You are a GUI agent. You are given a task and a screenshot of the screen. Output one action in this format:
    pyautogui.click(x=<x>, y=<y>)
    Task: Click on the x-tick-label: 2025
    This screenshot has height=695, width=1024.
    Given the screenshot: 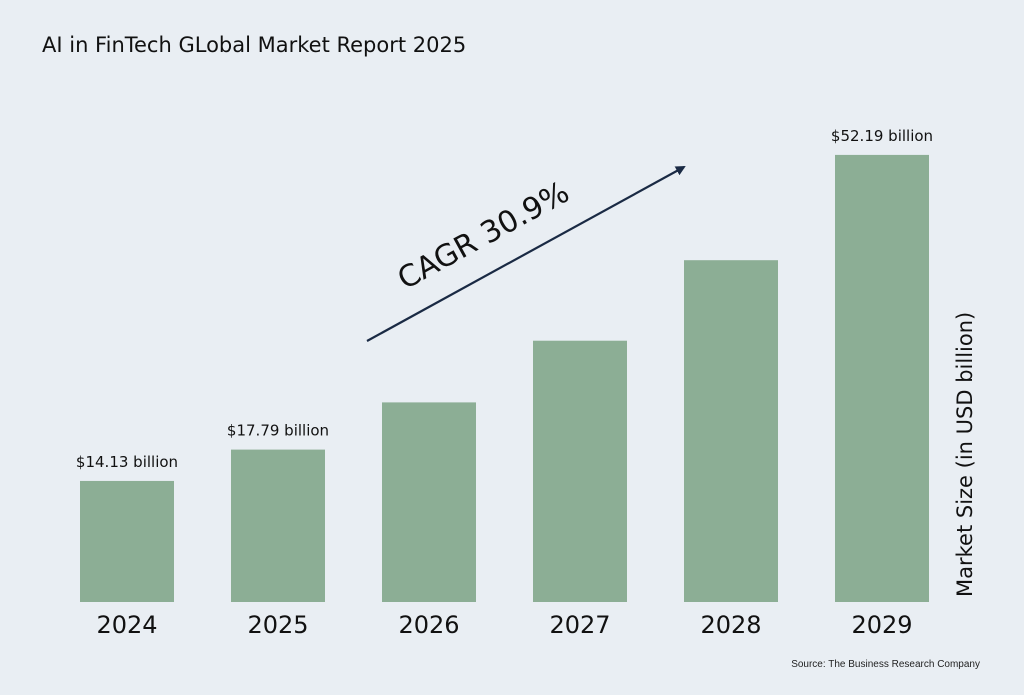 What is the action you would take?
    pyautogui.click(x=277, y=625)
    